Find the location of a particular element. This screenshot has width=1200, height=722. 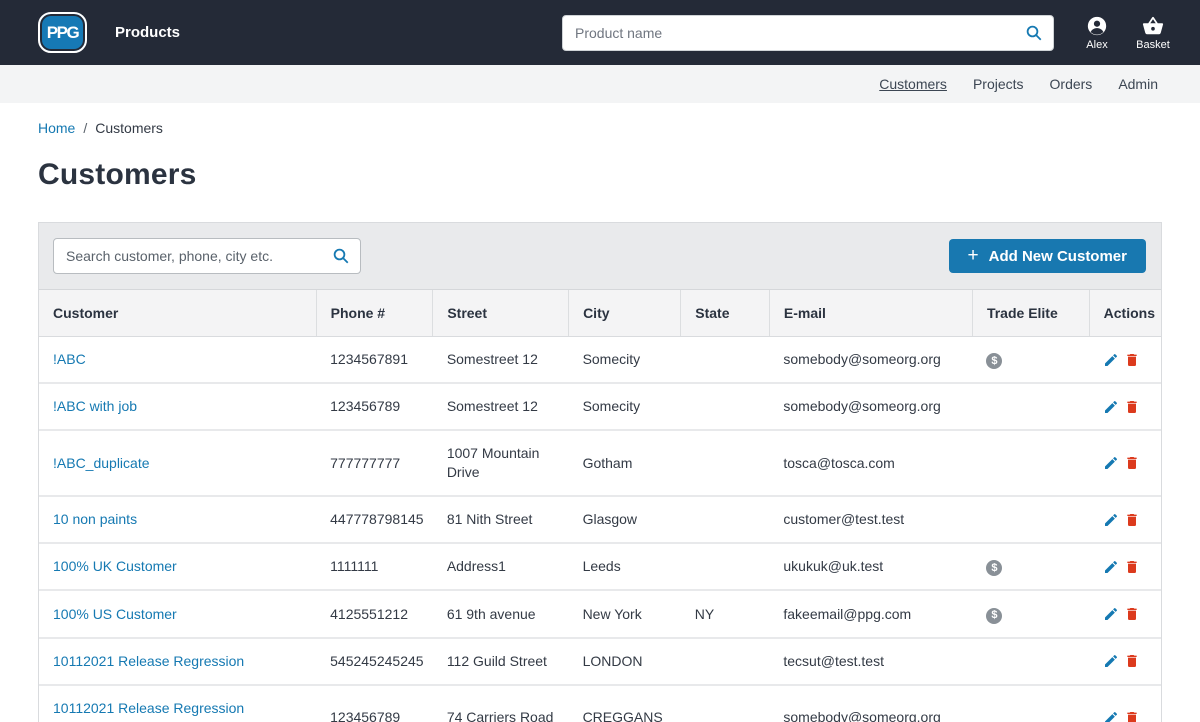

col-header-street: Street is located at coordinates (500, 313).